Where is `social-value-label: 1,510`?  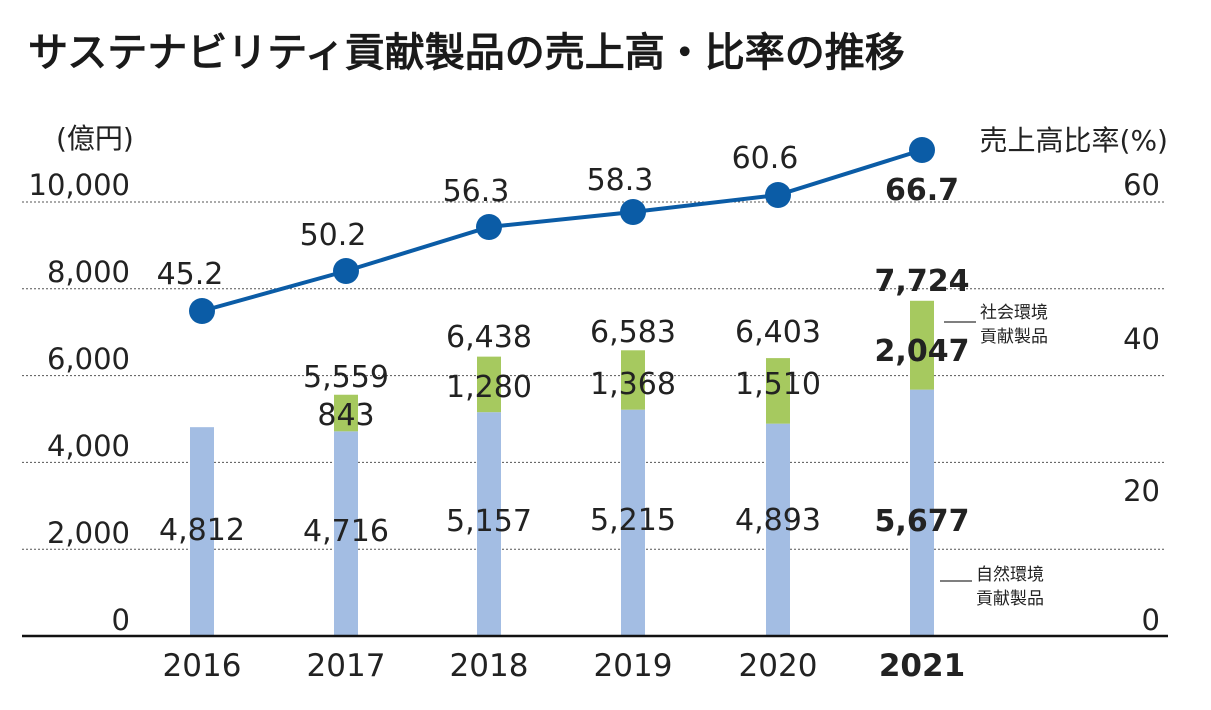
social-value-label: 1,510 is located at coordinates (778, 384).